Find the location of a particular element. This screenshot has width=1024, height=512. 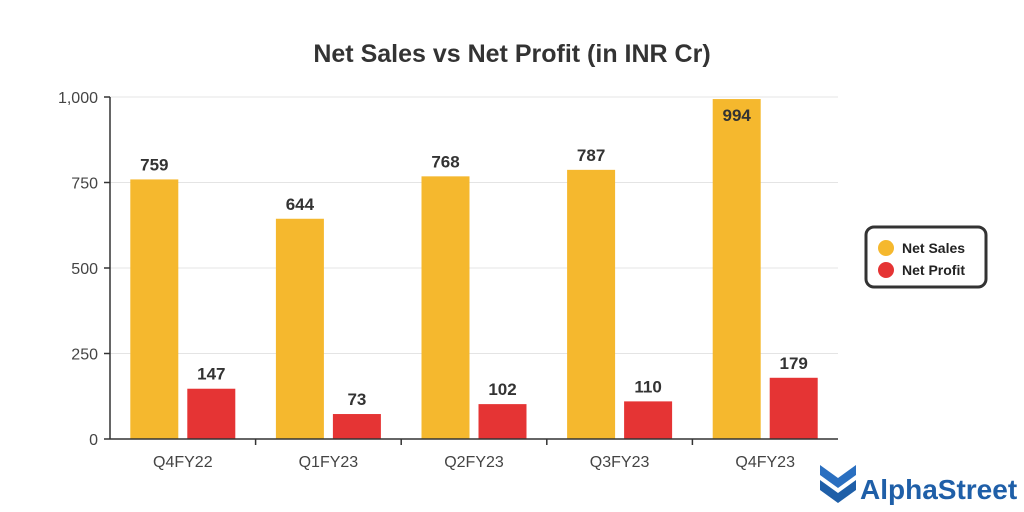

data-label-net-sales: 759 is located at coordinates (154, 164).